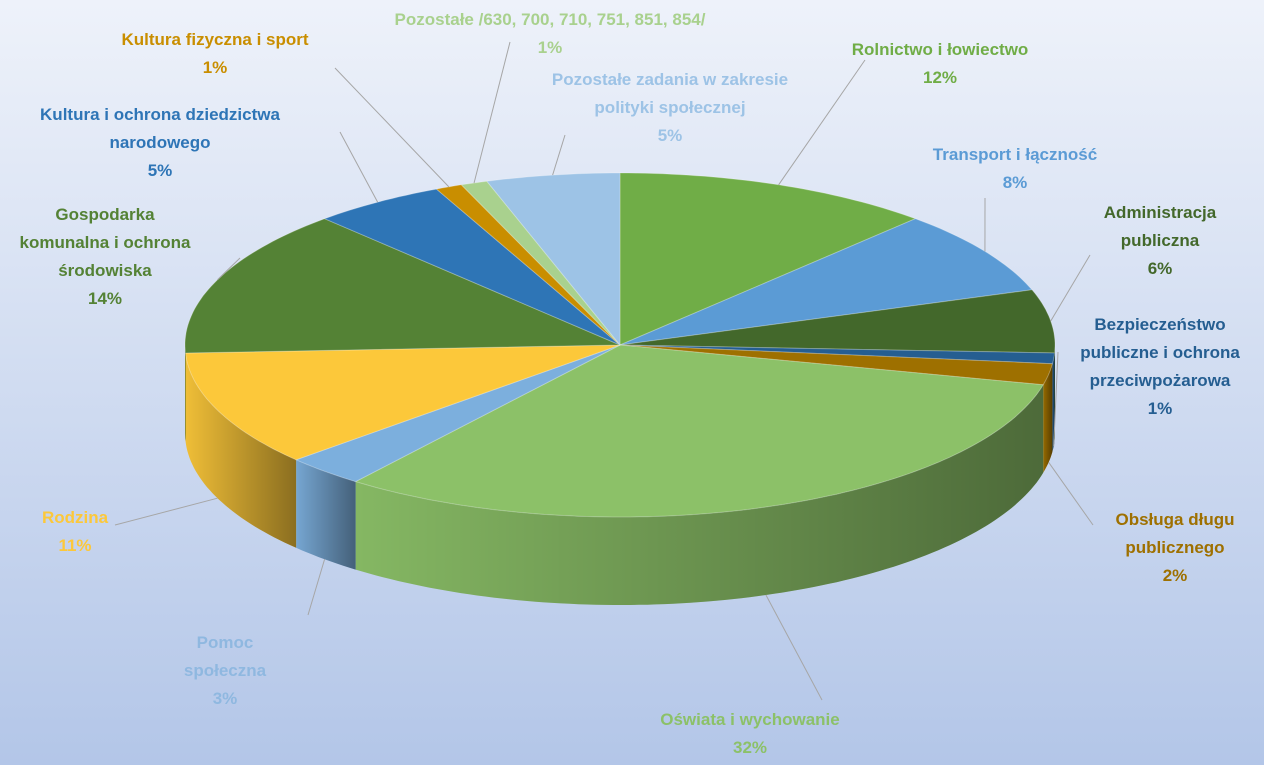 This screenshot has width=1264, height=770. What do you see at coordinates (225, 642) in the screenshot?
I see `label-line: Pomoc` at bounding box center [225, 642].